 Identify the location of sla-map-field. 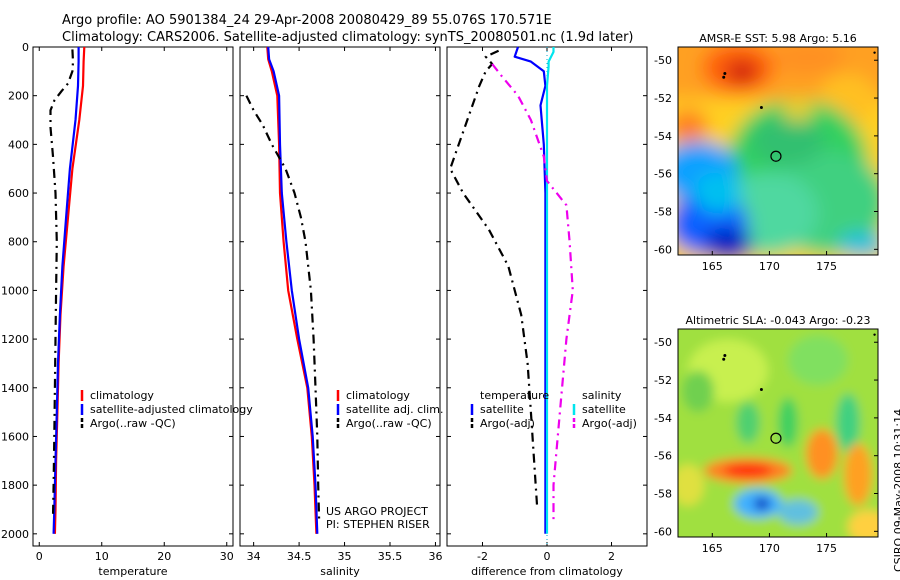
(778, 433).